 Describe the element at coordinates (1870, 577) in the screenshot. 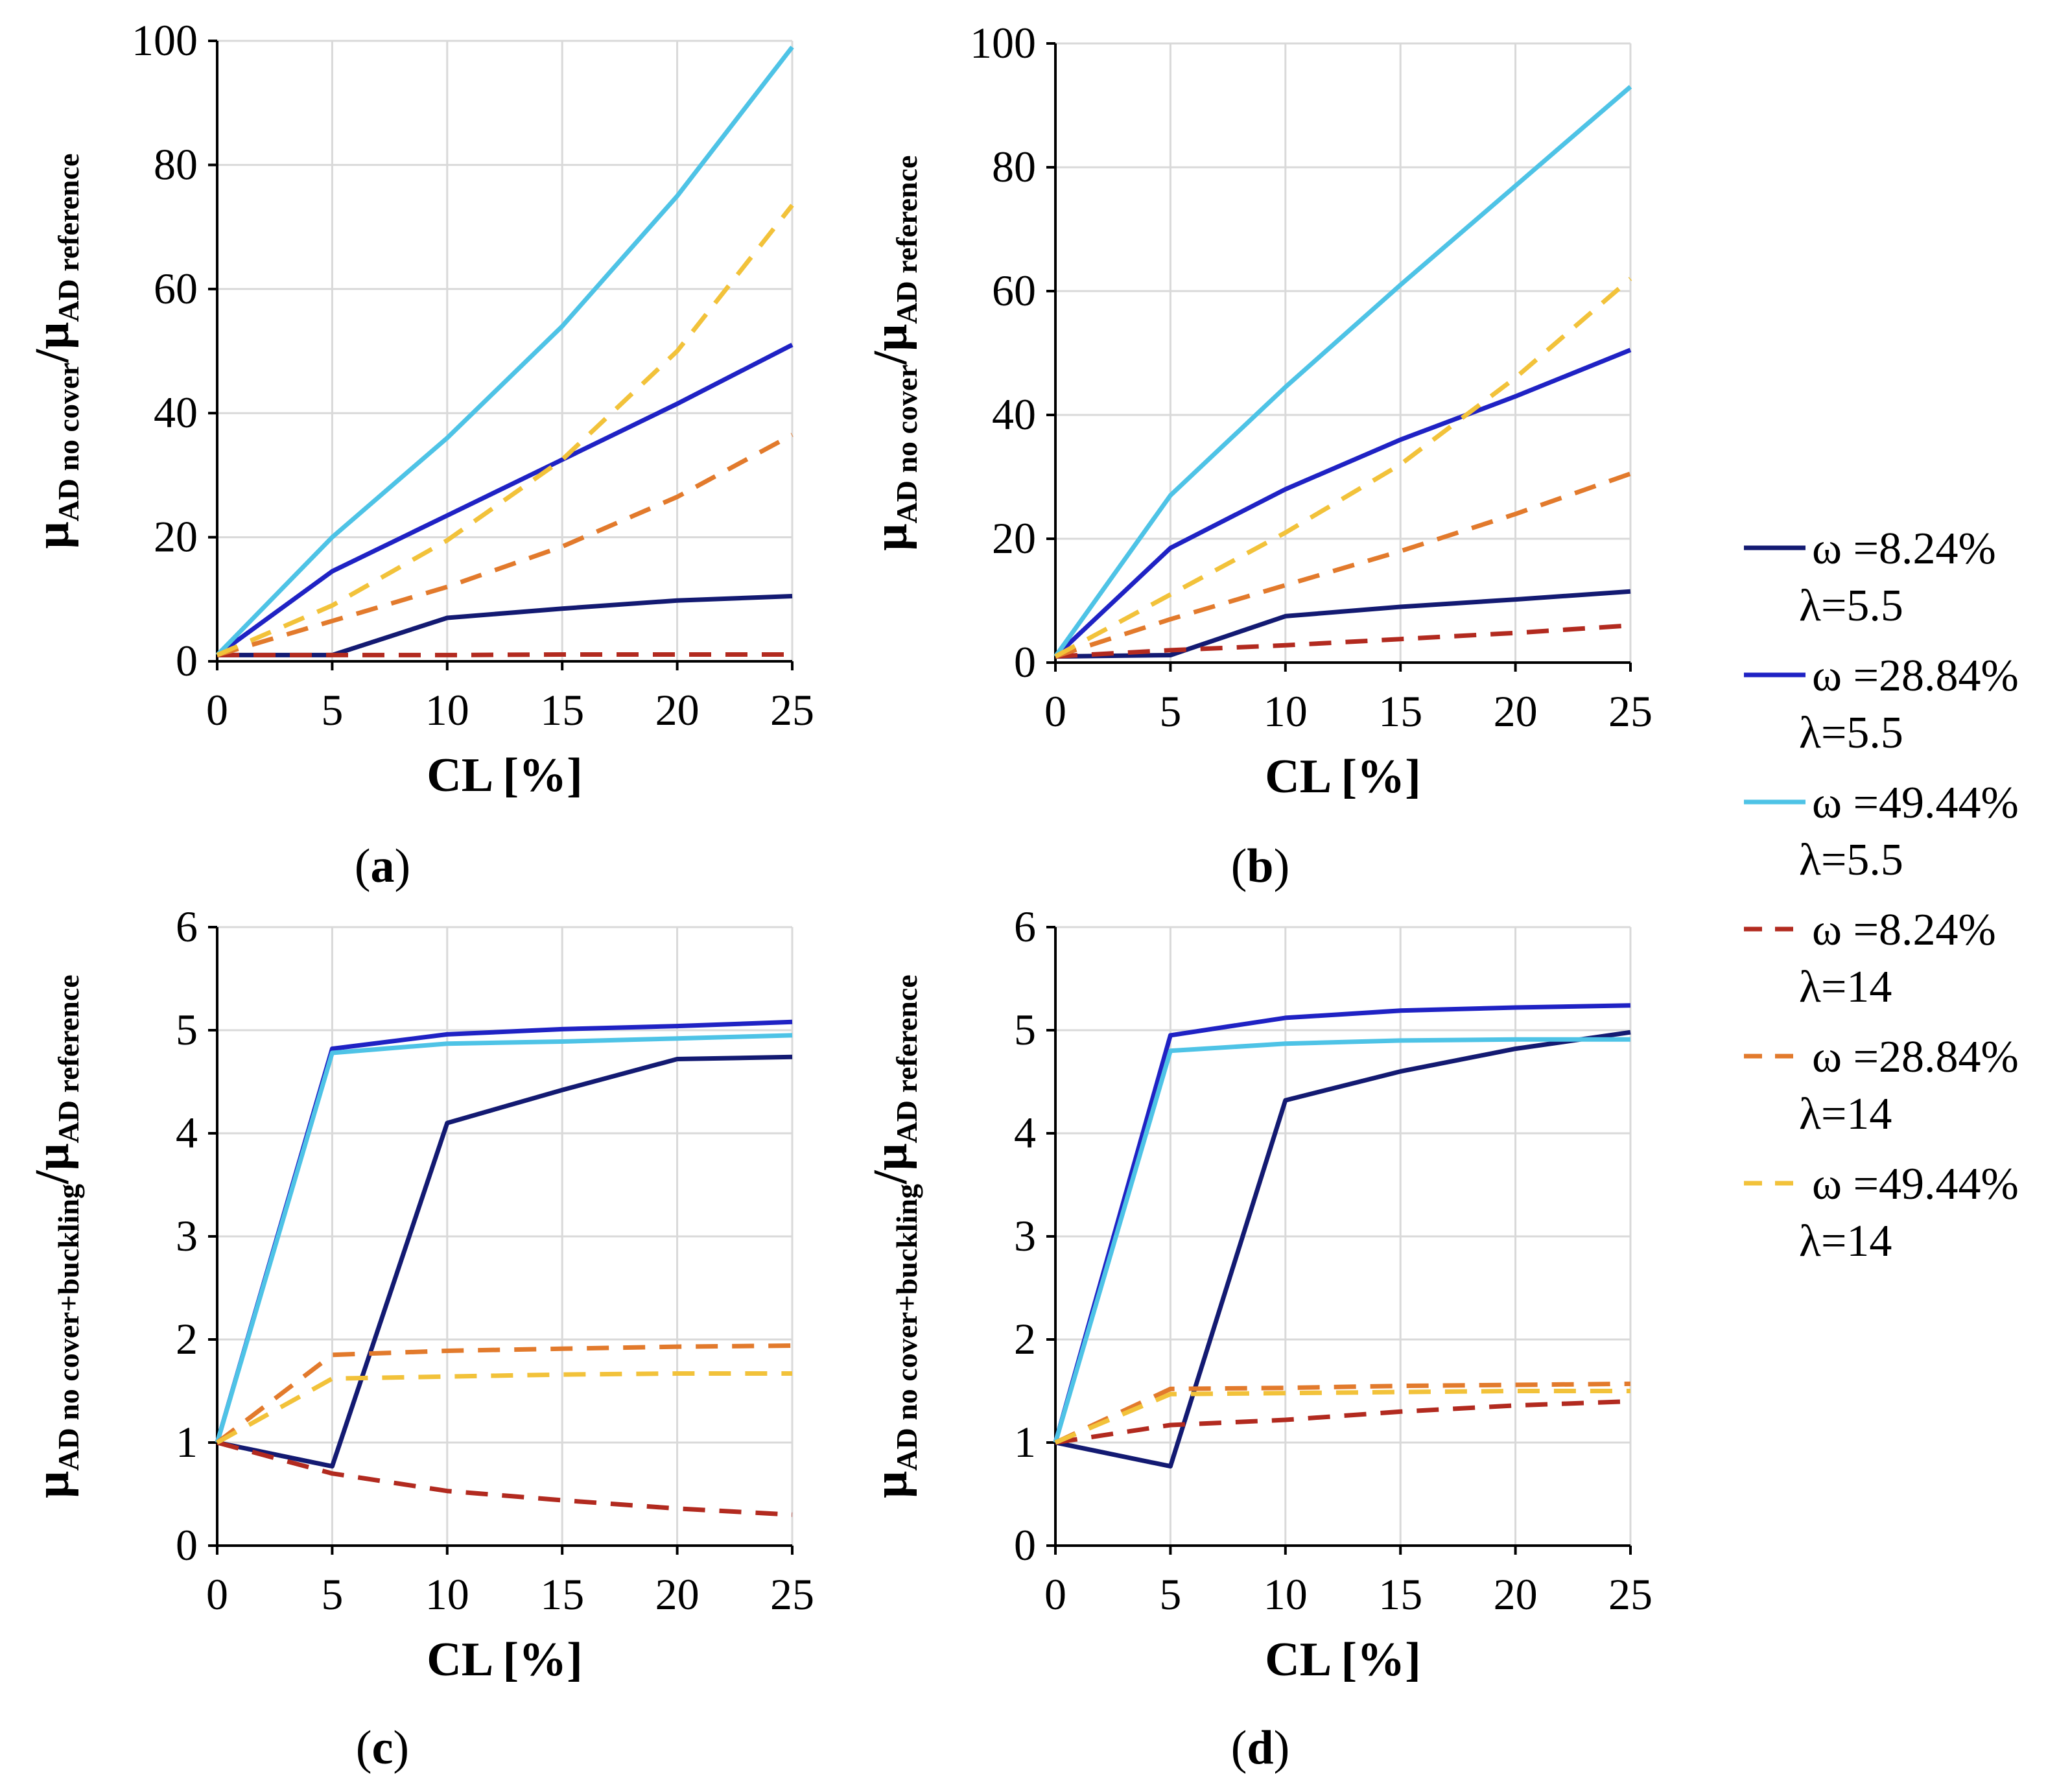

I see `legend-item: ω =8.24% λ=5.5` at that location.